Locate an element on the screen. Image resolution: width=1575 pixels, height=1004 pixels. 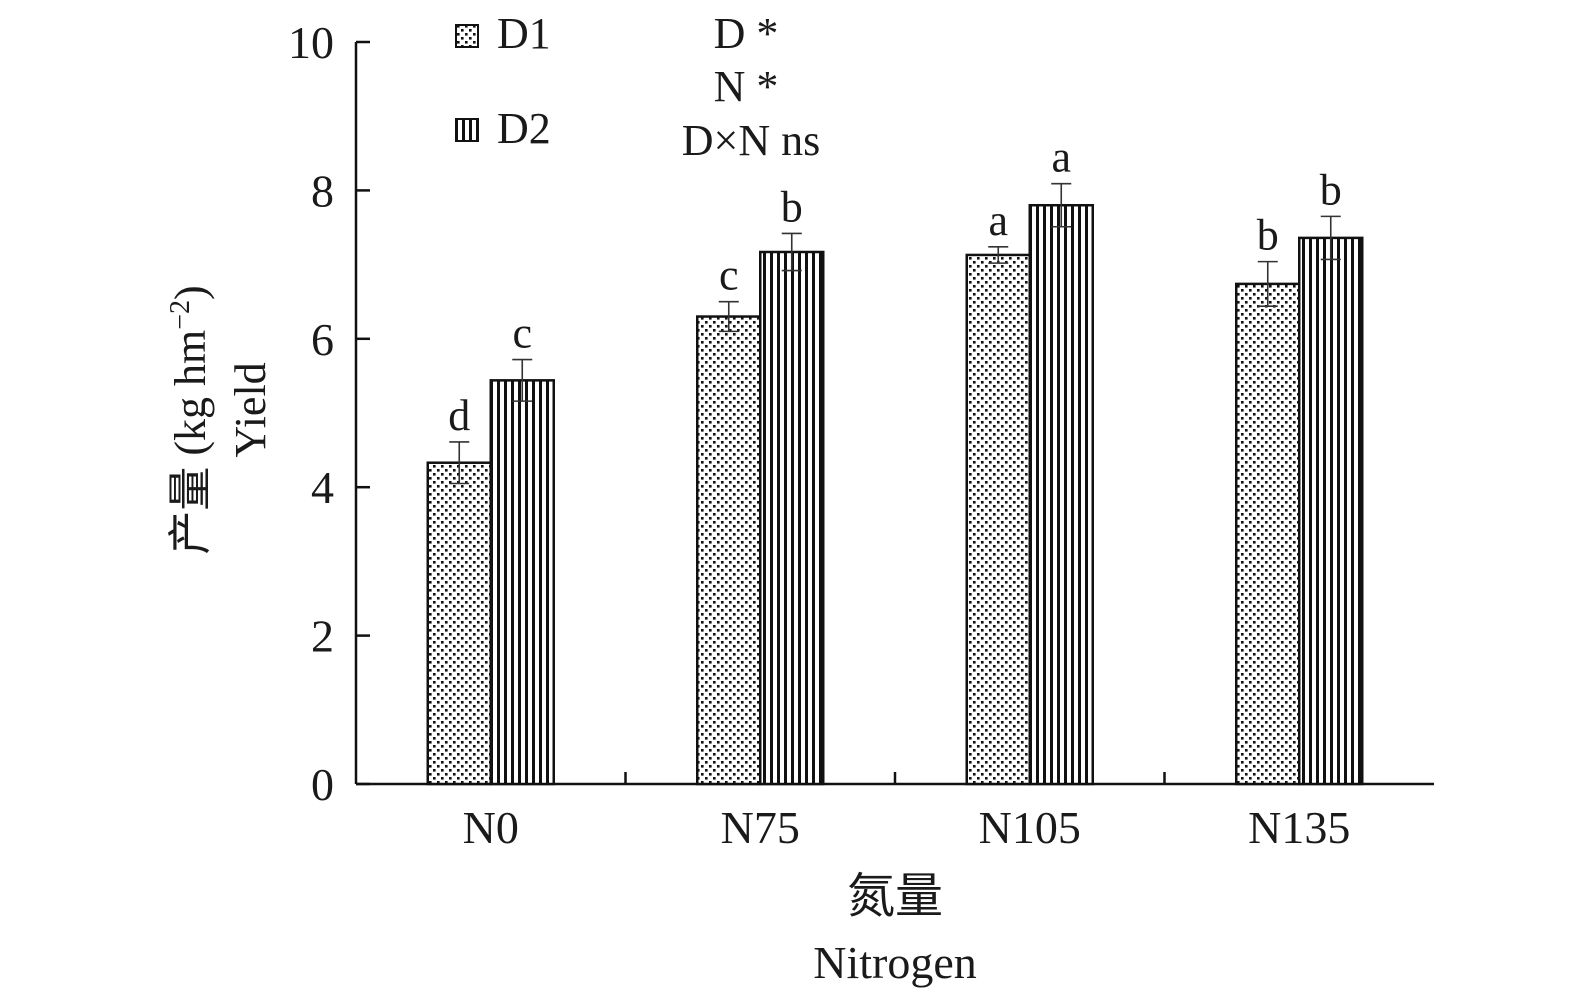
annotation-interaction: D×N ns is located at coordinates (751, 140).